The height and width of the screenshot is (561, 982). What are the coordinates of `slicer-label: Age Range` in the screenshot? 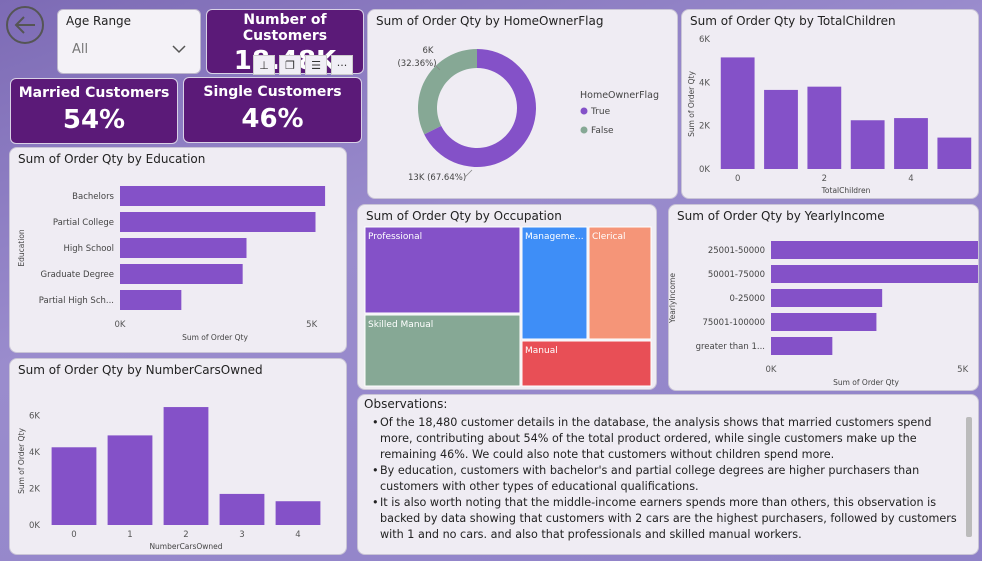 It's located at (99, 21).